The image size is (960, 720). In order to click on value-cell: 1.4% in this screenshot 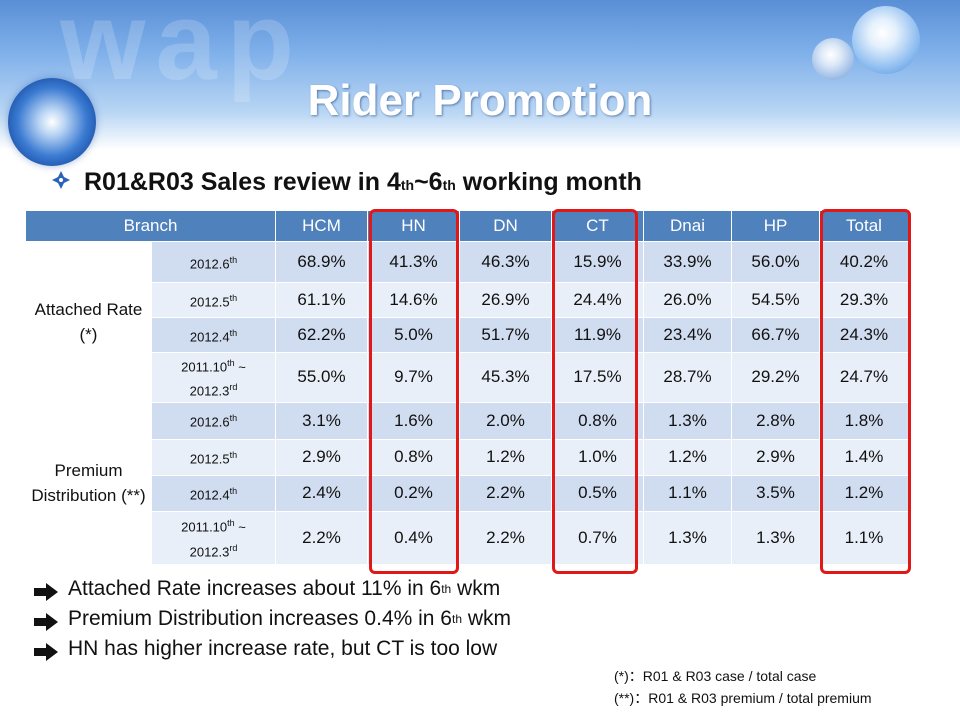, I will do `click(864, 457)`.